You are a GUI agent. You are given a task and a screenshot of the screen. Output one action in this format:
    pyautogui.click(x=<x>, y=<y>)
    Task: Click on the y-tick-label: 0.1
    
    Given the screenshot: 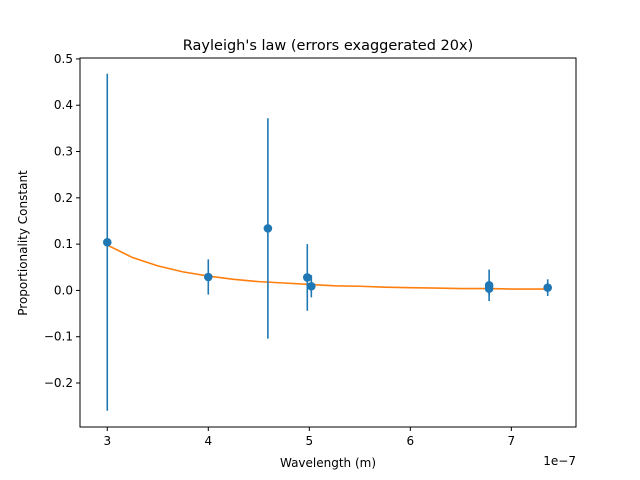 What is the action you would take?
    pyautogui.click(x=63, y=244)
    